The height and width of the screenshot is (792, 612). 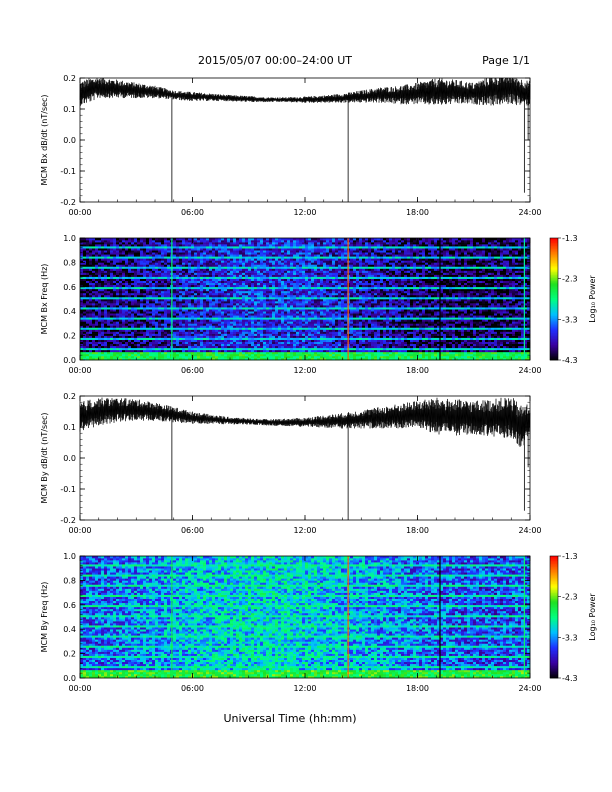 What do you see at coordinates (68, 202) in the screenshot?
I see `y-tick-label: -0.2` at bounding box center [68, 202].